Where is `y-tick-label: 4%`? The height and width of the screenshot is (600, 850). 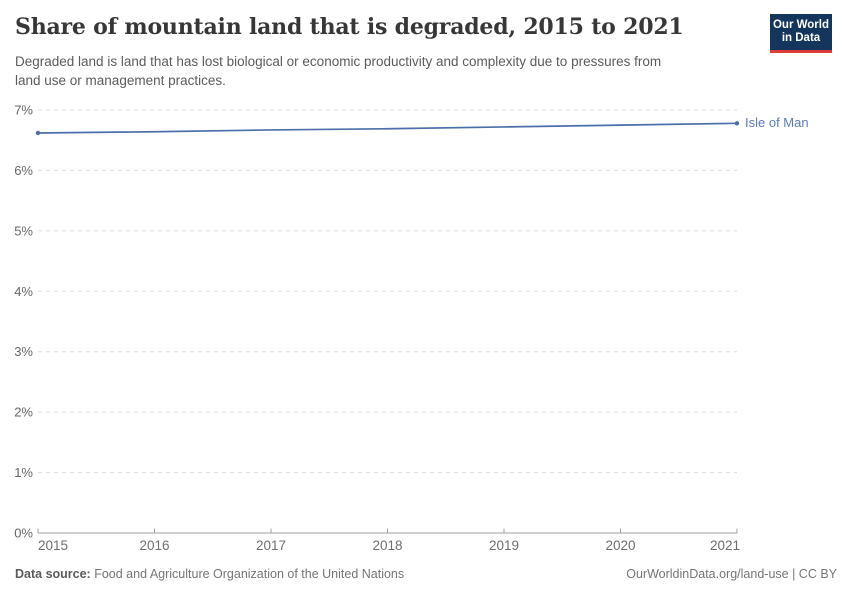 y-tick-label: 4% is located at coordinates (23, 291).